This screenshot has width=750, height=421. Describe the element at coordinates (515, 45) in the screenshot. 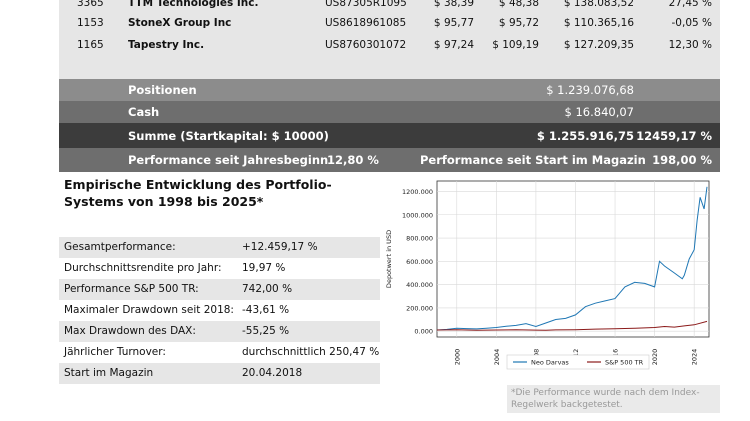

I see `holding-current-price: $ 109,19` at that location.